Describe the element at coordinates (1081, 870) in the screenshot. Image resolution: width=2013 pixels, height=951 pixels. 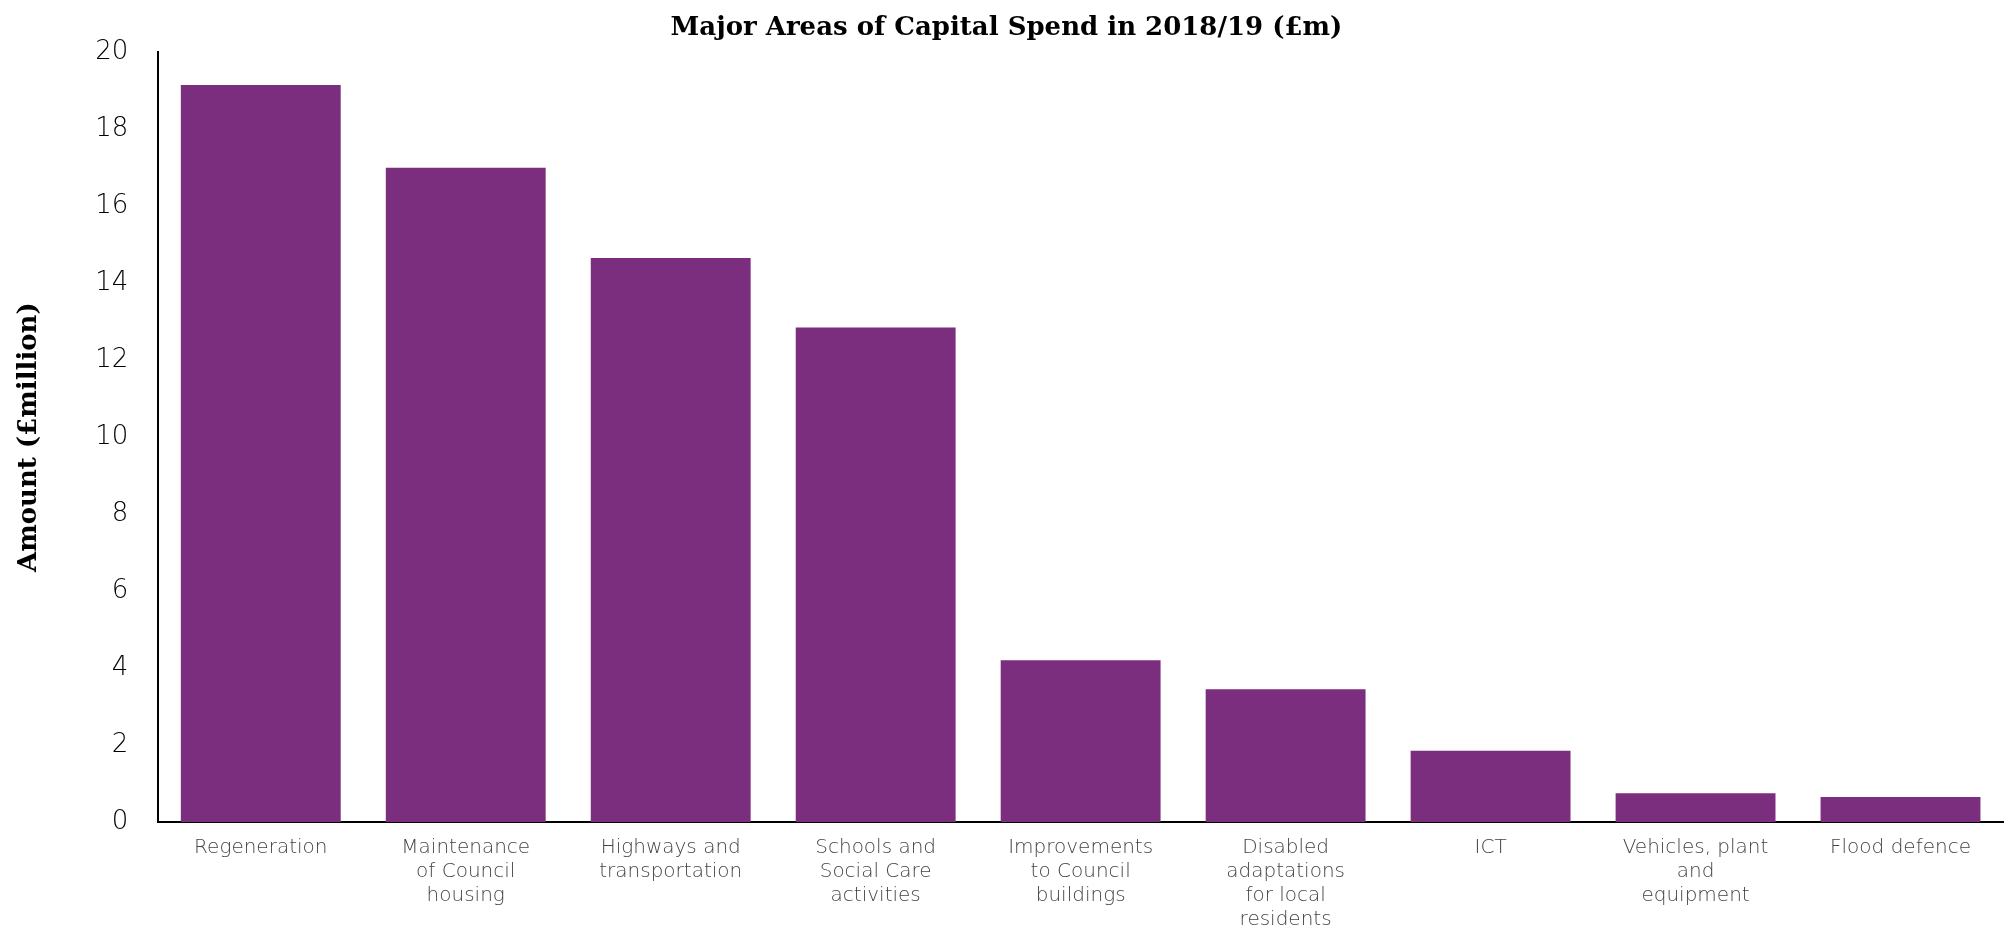
I see `x-tick-label: Improvements to Council buildings` at that location.